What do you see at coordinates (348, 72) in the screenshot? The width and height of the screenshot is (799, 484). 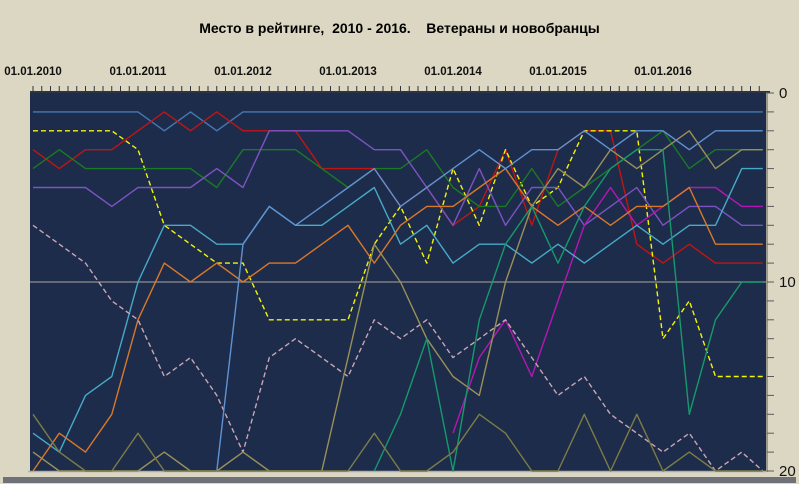 I see `x-tick-label: 01.01.2013` at bounding box center [348, 72].